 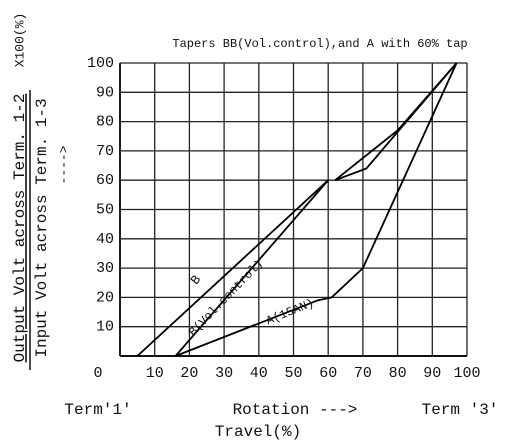 What do you see at coordinates (42, 227) in the screenshot?
I see `y-label-denominator: Input Volt across Term. 1-3` at bounding box center [42, 227].